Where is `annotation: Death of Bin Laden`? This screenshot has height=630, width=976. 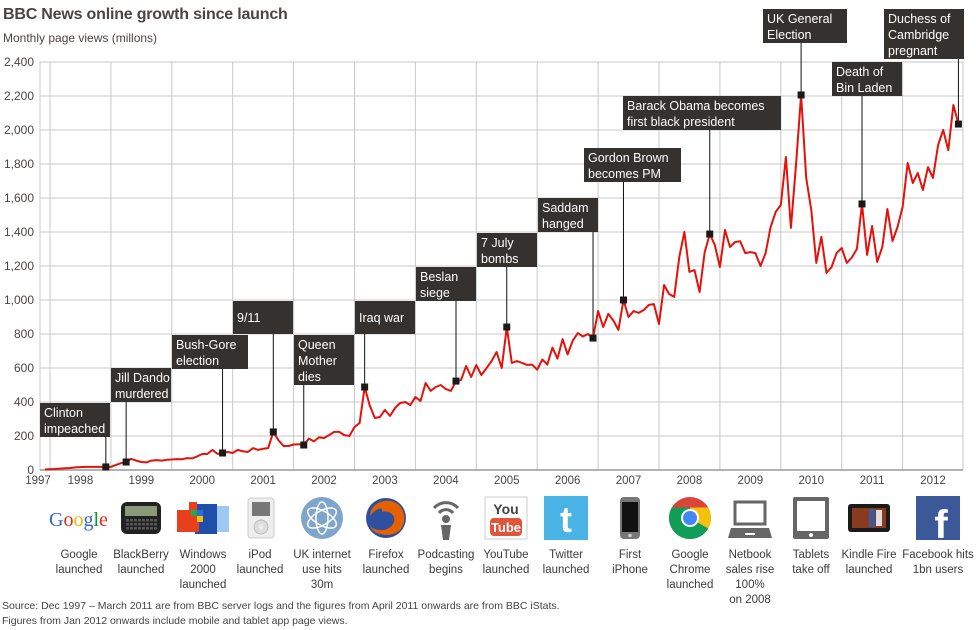
annotation: Death of Bin Laden is located at coordinates (867, 133).